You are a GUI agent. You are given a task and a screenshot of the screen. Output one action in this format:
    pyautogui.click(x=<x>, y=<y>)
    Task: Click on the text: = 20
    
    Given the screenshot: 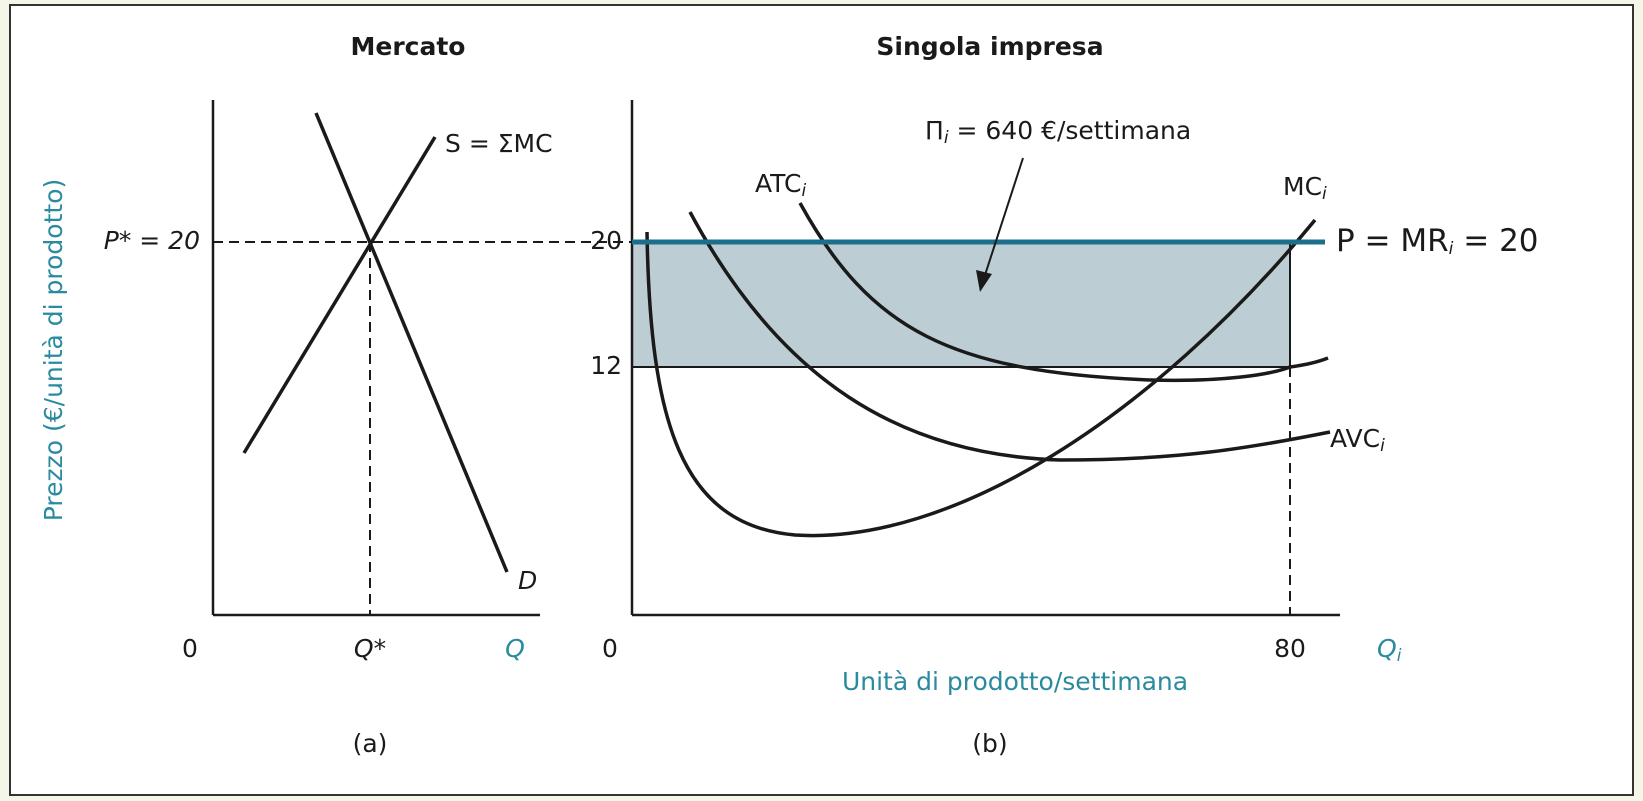 What is the action you would take?
    pyautogui.click(x=1495, y=241)
    